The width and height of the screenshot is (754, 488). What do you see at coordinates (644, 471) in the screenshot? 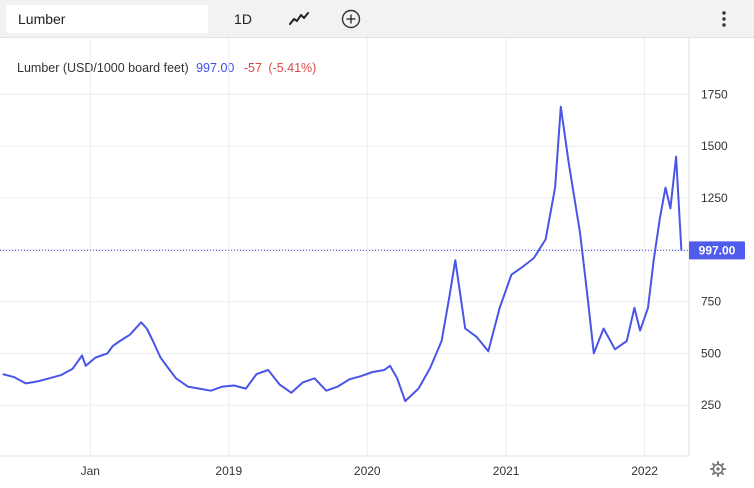
I see `x-tick-label: 2022` at bounding box center [644, 471].